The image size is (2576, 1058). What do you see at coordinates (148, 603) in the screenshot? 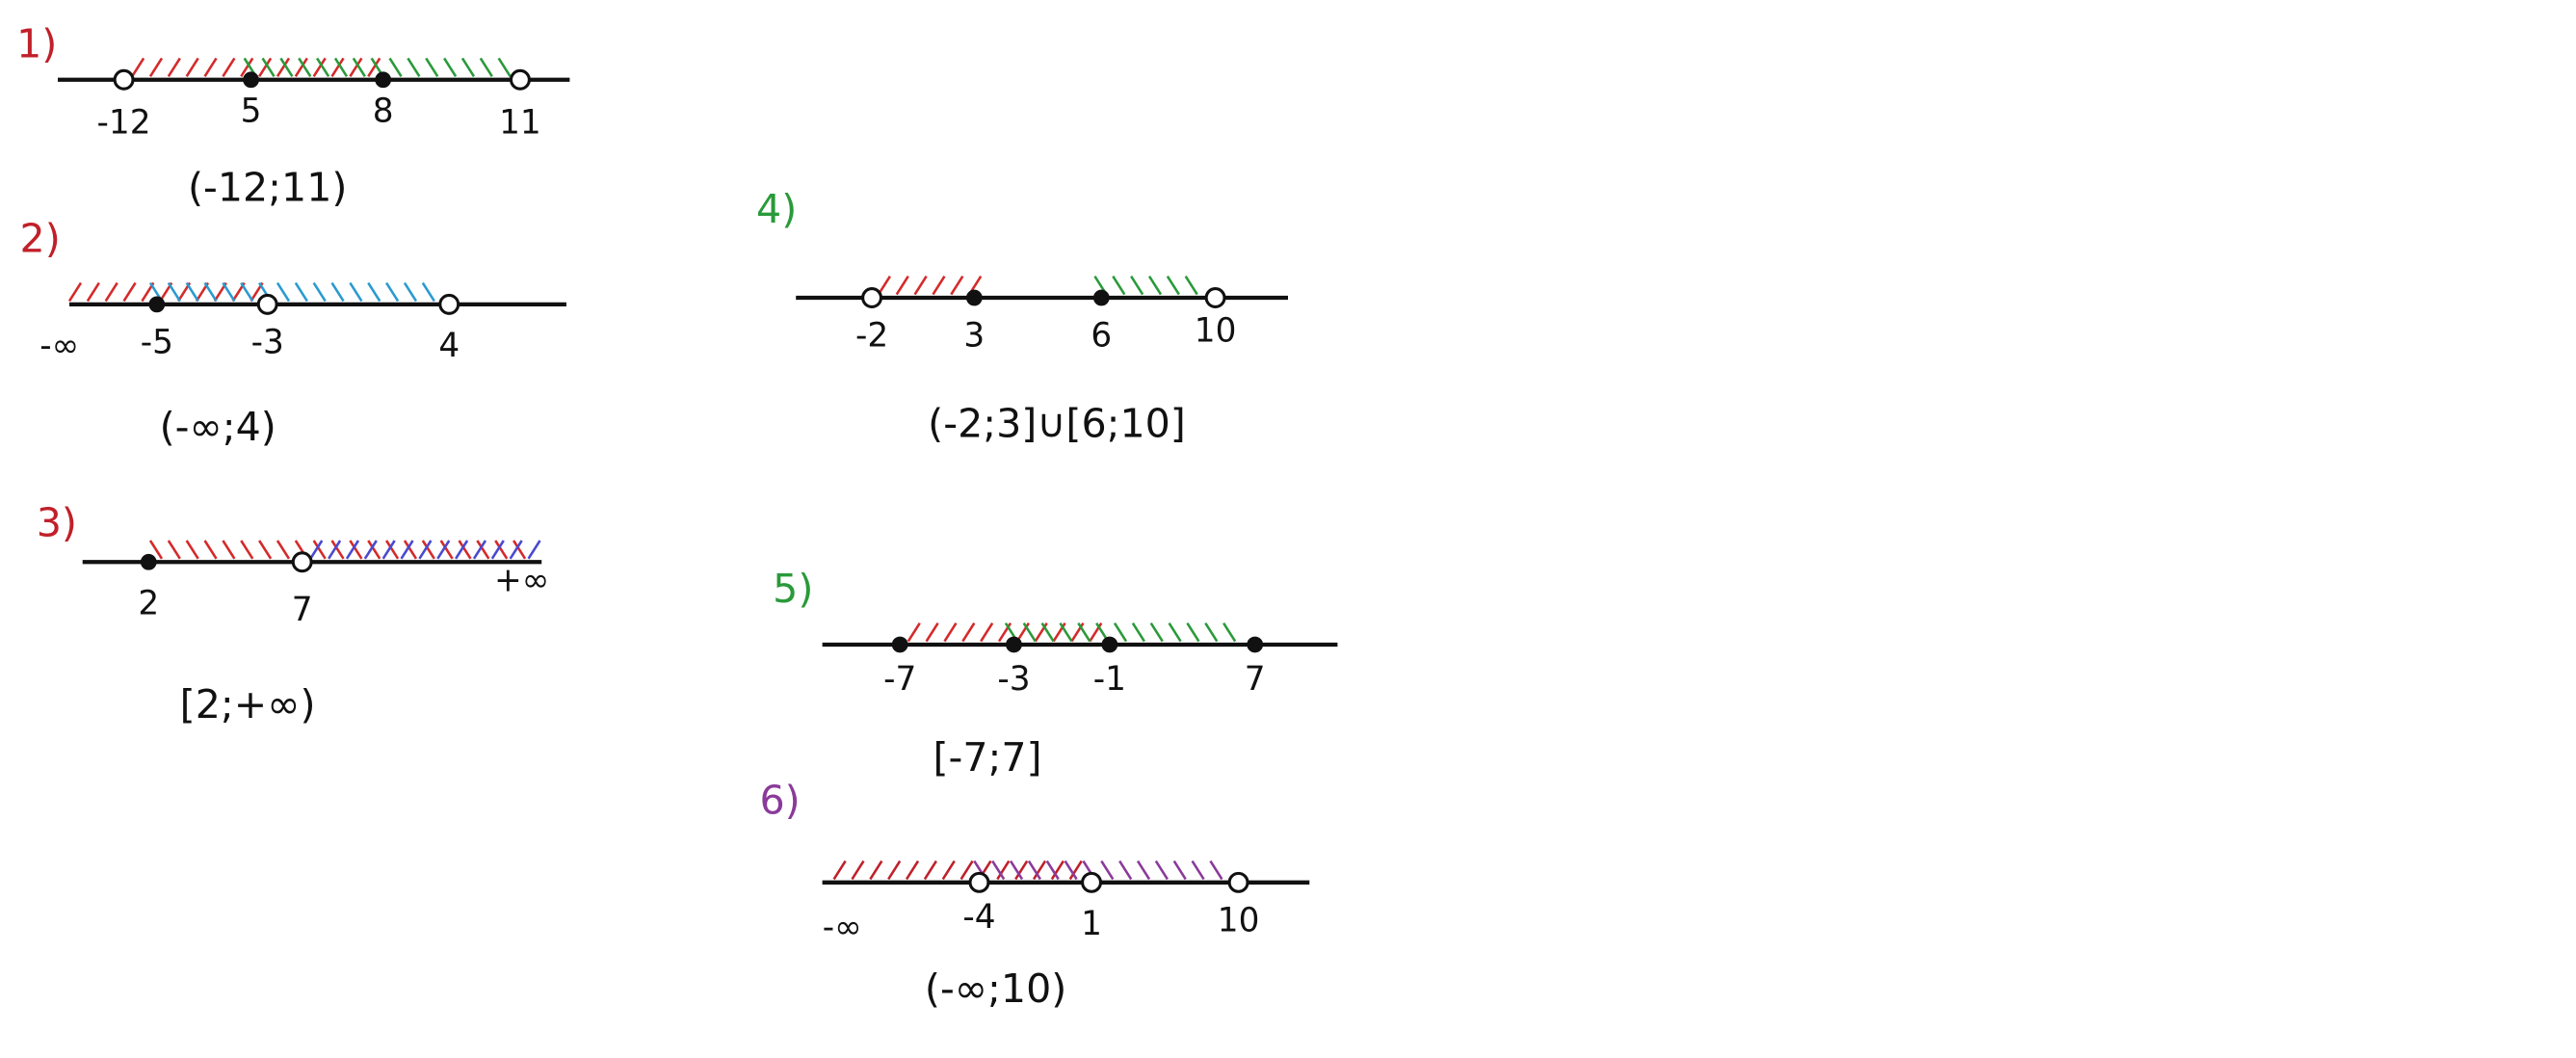
I see `point-label: 2` at bounding box center [148, 603].